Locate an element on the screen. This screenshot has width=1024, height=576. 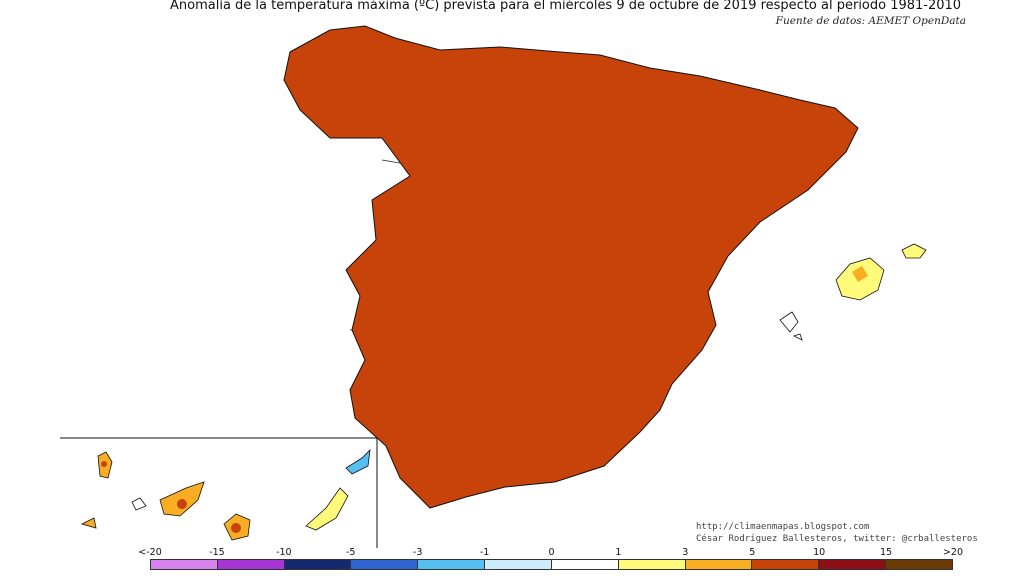
canary-islands is located at coordinates (225, 494).